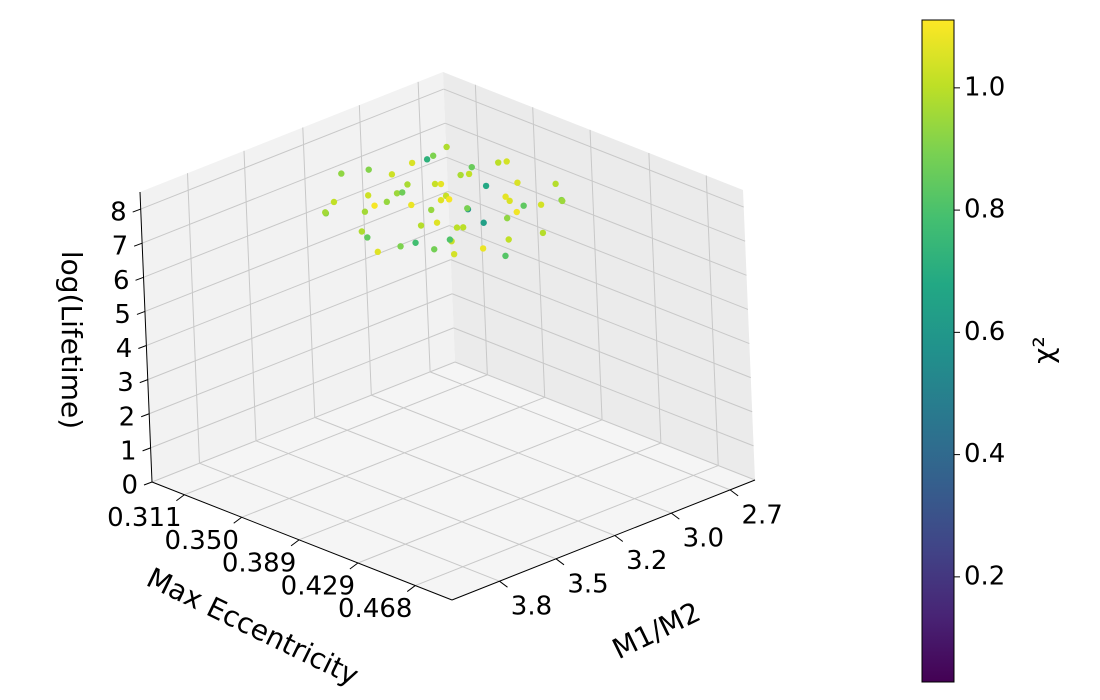 The image size is (1100, 700). What do you see at coordinates (646, 561) in the screenshot?
I see `x-tick-label: 3.2` at bounding box center [646, 561].